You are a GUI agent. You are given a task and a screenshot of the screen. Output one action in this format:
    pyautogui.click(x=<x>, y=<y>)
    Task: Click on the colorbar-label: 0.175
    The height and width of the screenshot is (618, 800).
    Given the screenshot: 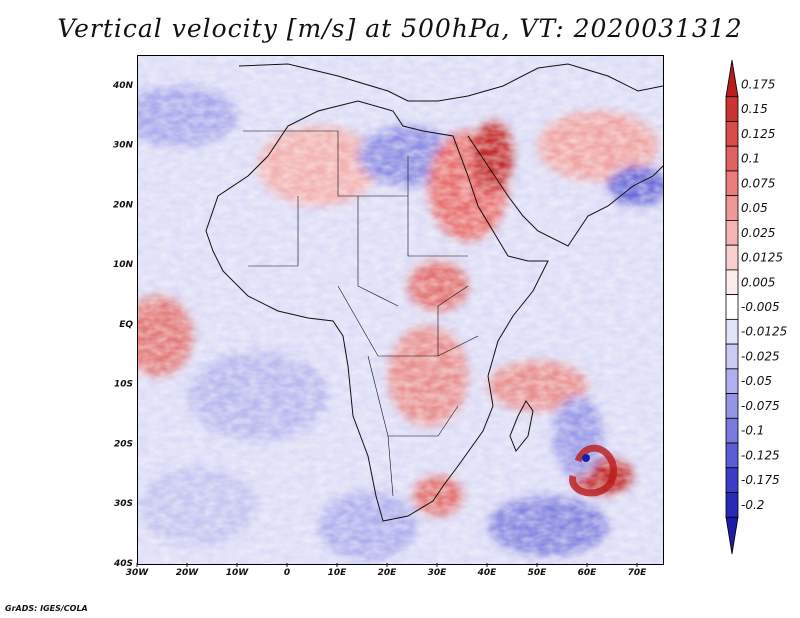 What is the action you would take?
    pyautogui.click(x=758, y=84)
    